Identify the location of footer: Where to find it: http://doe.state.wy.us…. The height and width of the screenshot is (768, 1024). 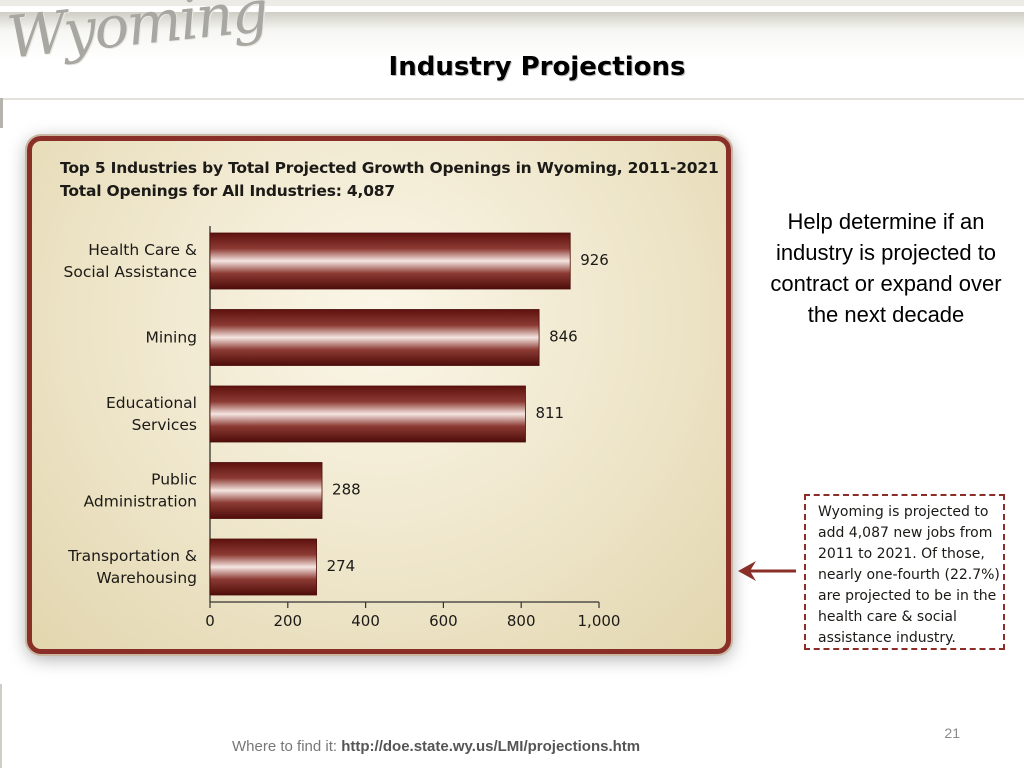
(436, 746).